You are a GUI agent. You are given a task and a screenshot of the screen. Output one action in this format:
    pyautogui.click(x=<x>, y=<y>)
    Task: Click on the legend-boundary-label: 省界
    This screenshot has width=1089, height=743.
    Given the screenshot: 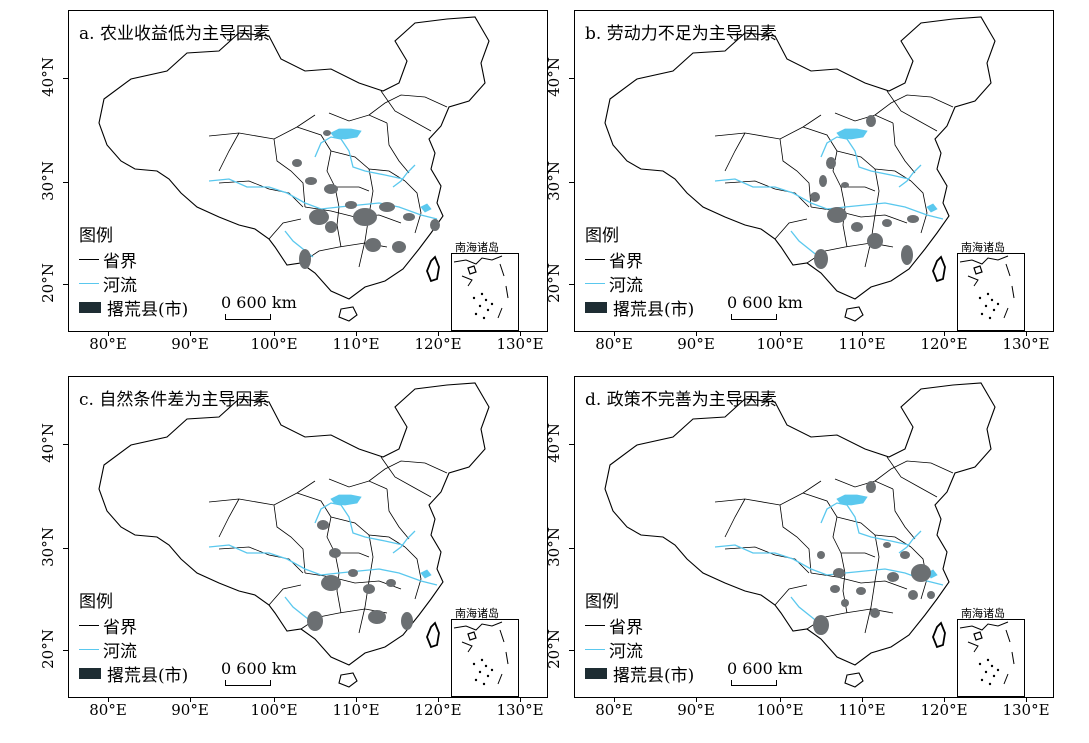 What is the action you would take?
    pyautogui.click(x=120, y=628)
    